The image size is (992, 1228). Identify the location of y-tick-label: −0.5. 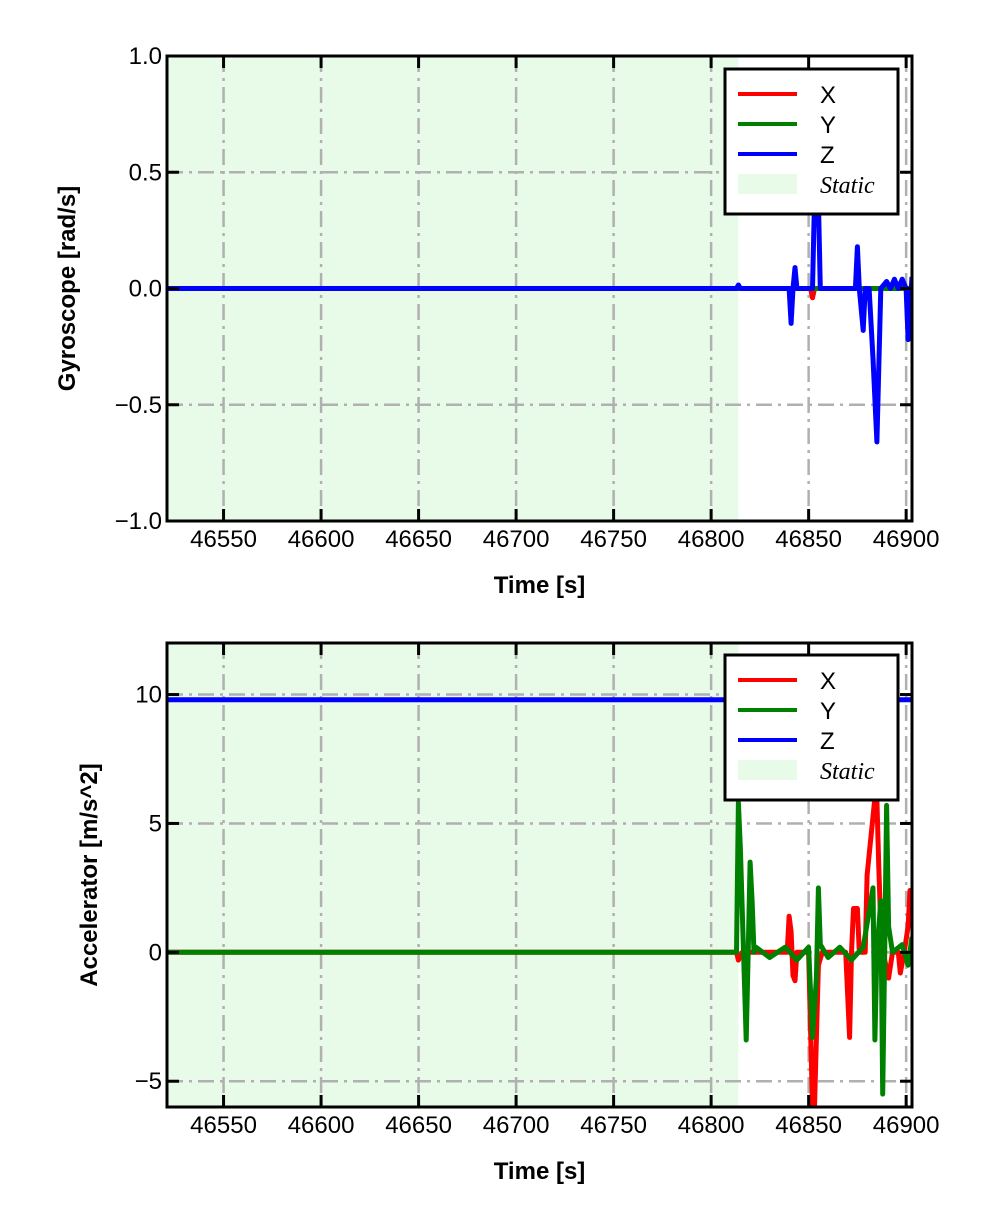
(138, 405).